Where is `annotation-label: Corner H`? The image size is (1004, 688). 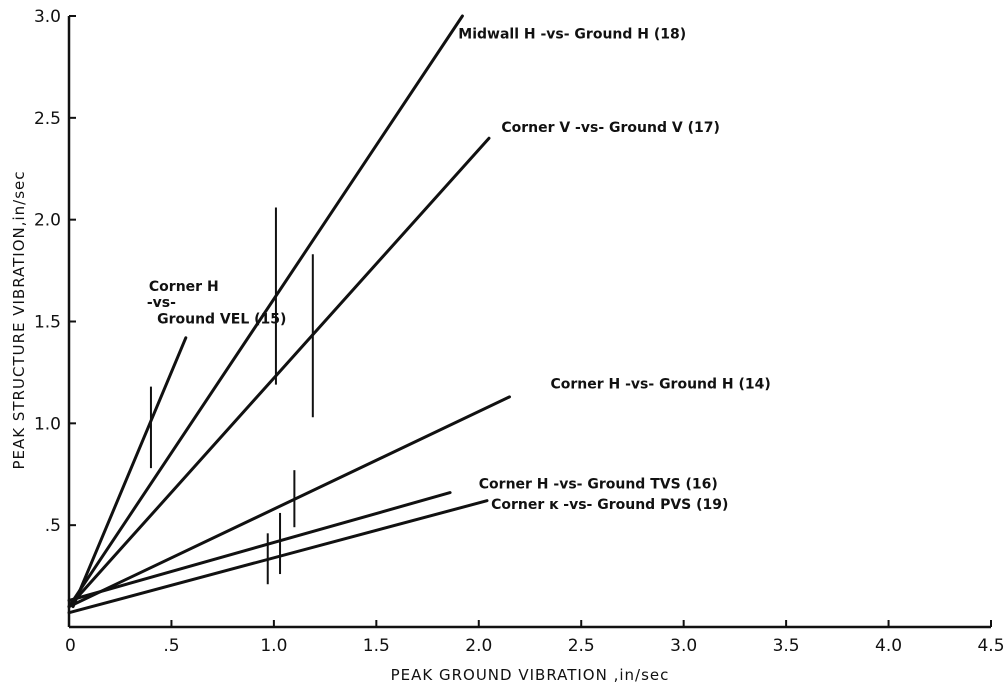 annotation-label: Corner H is located at coordinates (184, 287).